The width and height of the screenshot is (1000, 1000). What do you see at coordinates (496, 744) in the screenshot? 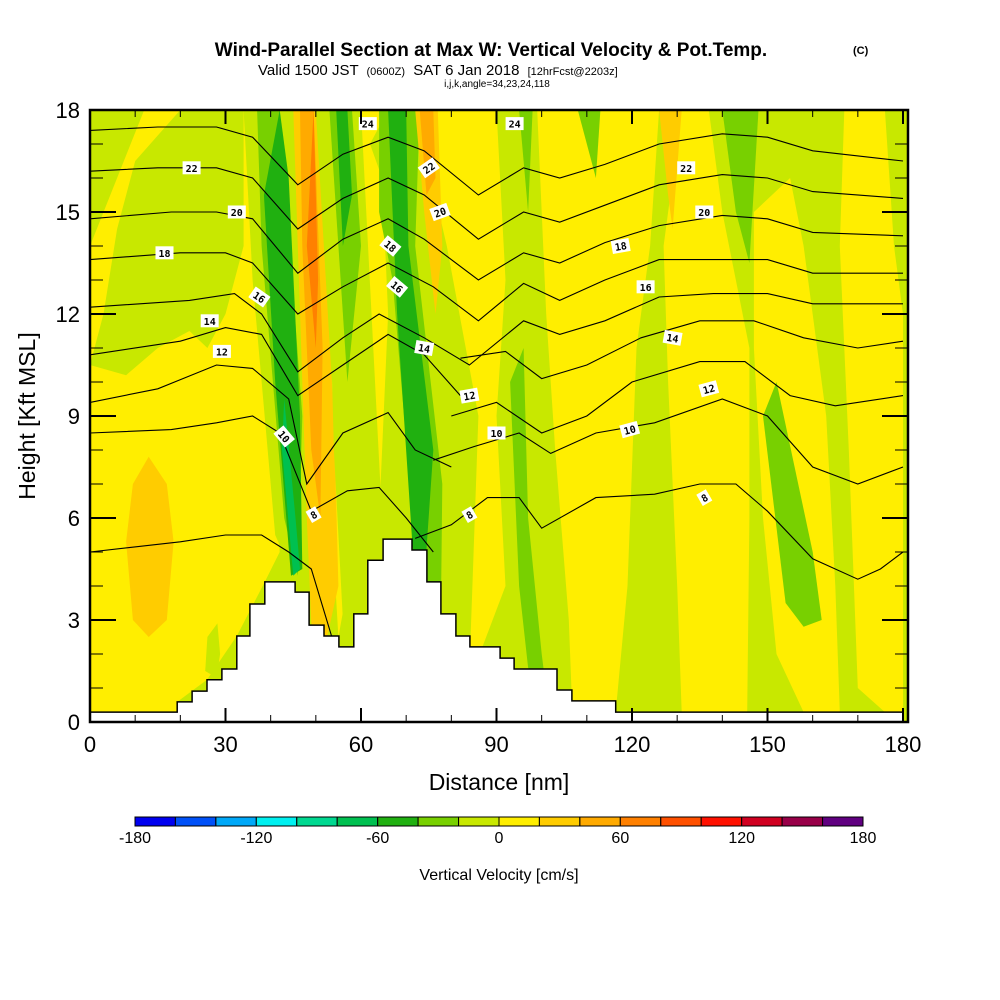
I see `x-tick-label: 90` at bounding box center [496, 744].